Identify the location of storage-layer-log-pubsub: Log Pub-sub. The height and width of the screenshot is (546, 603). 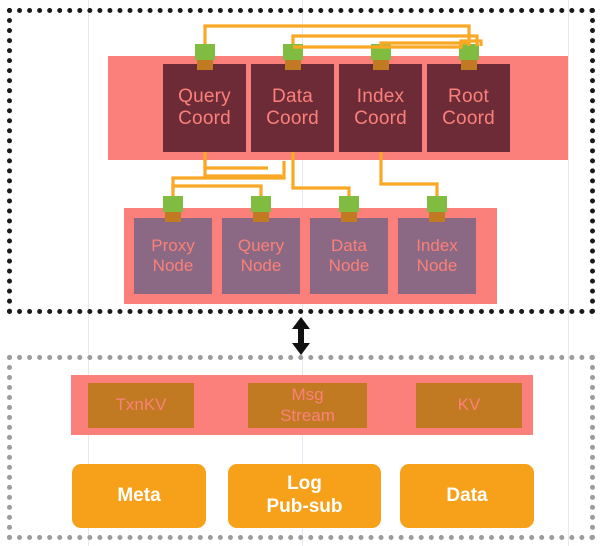
(304, 496).